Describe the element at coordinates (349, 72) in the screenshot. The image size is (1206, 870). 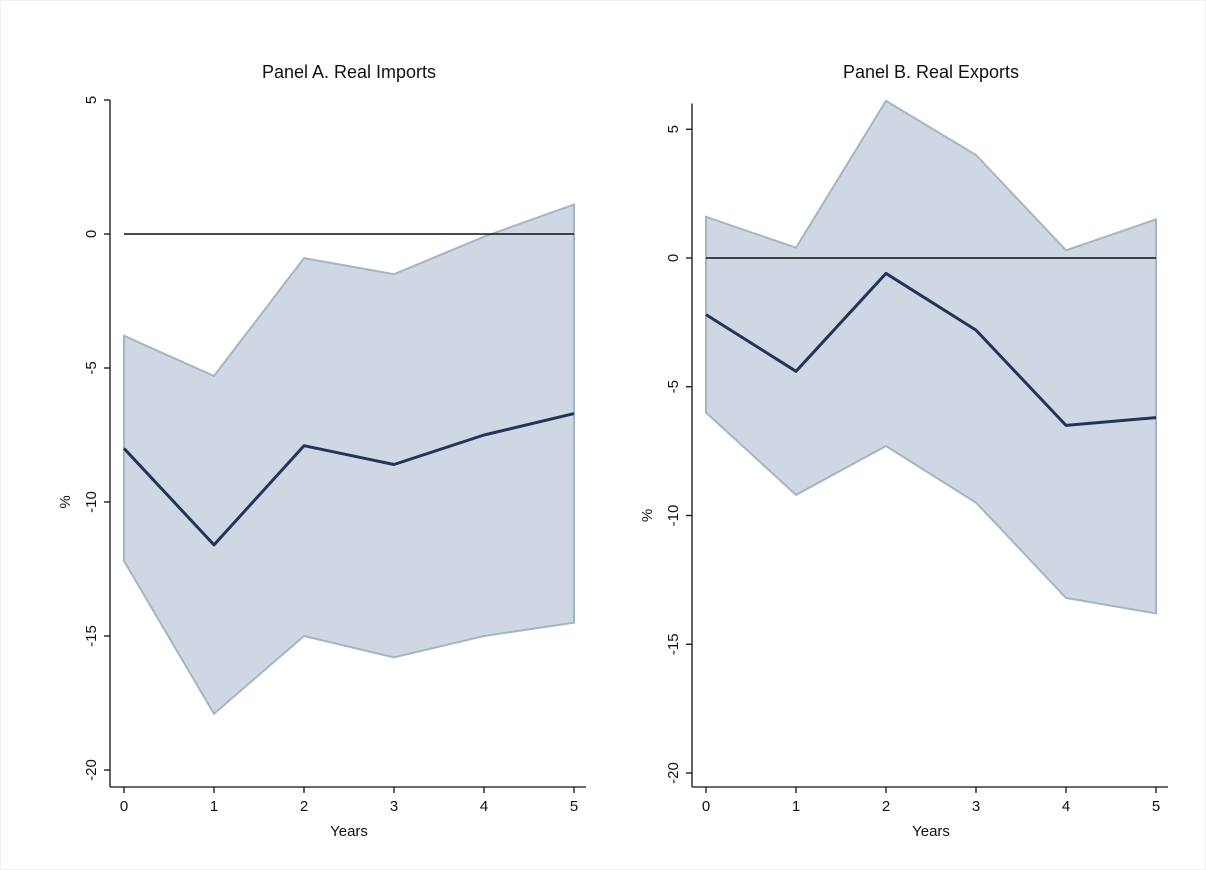
I see `panel-title: Panel A. Real Imports` at that location.